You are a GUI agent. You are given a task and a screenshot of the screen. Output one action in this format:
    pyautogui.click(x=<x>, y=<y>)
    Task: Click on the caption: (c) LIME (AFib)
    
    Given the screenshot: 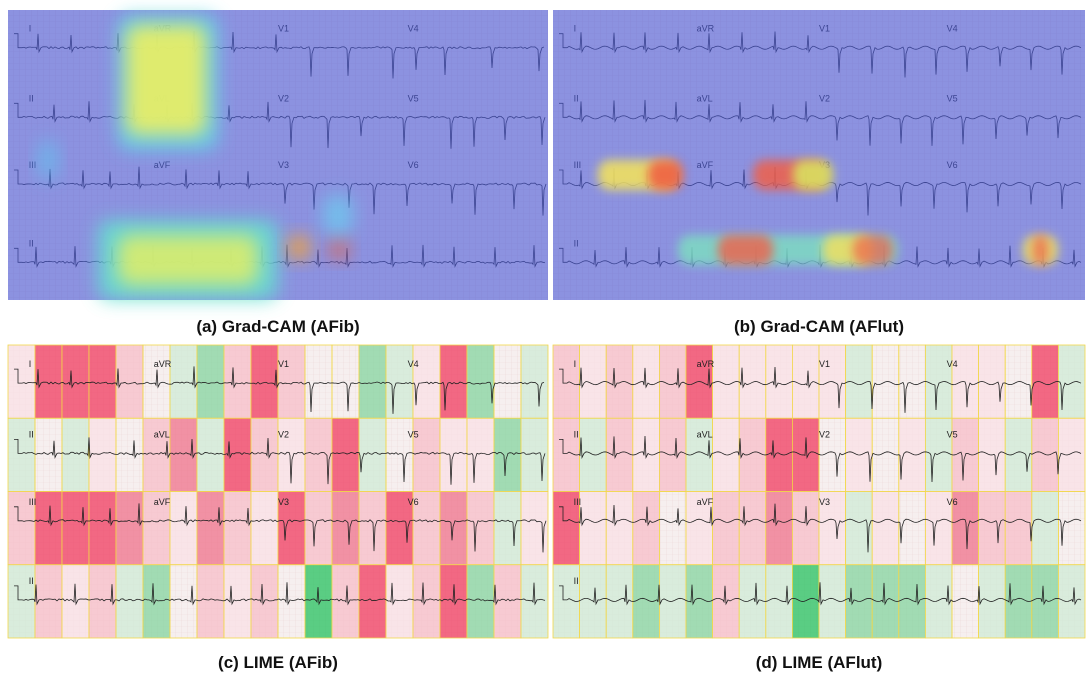 What is the action you would take?
    pyautogui.click(x=278, y=662)
    